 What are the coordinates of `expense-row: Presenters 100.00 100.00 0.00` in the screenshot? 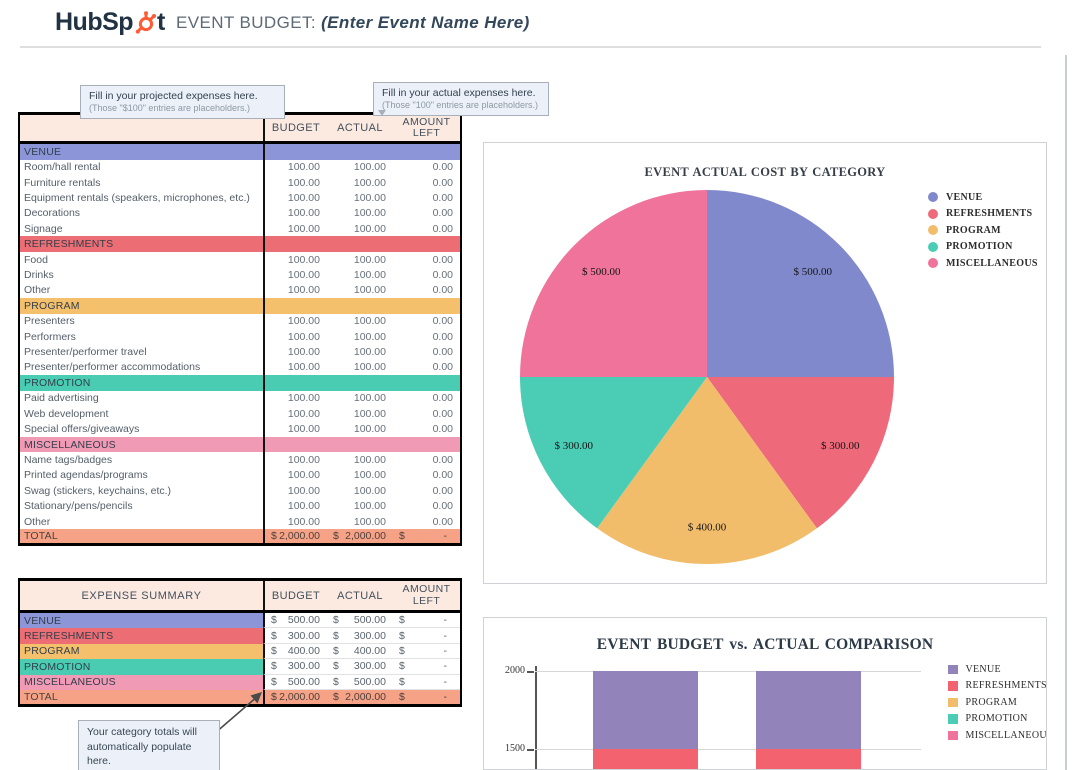 It's located at (240, 321).